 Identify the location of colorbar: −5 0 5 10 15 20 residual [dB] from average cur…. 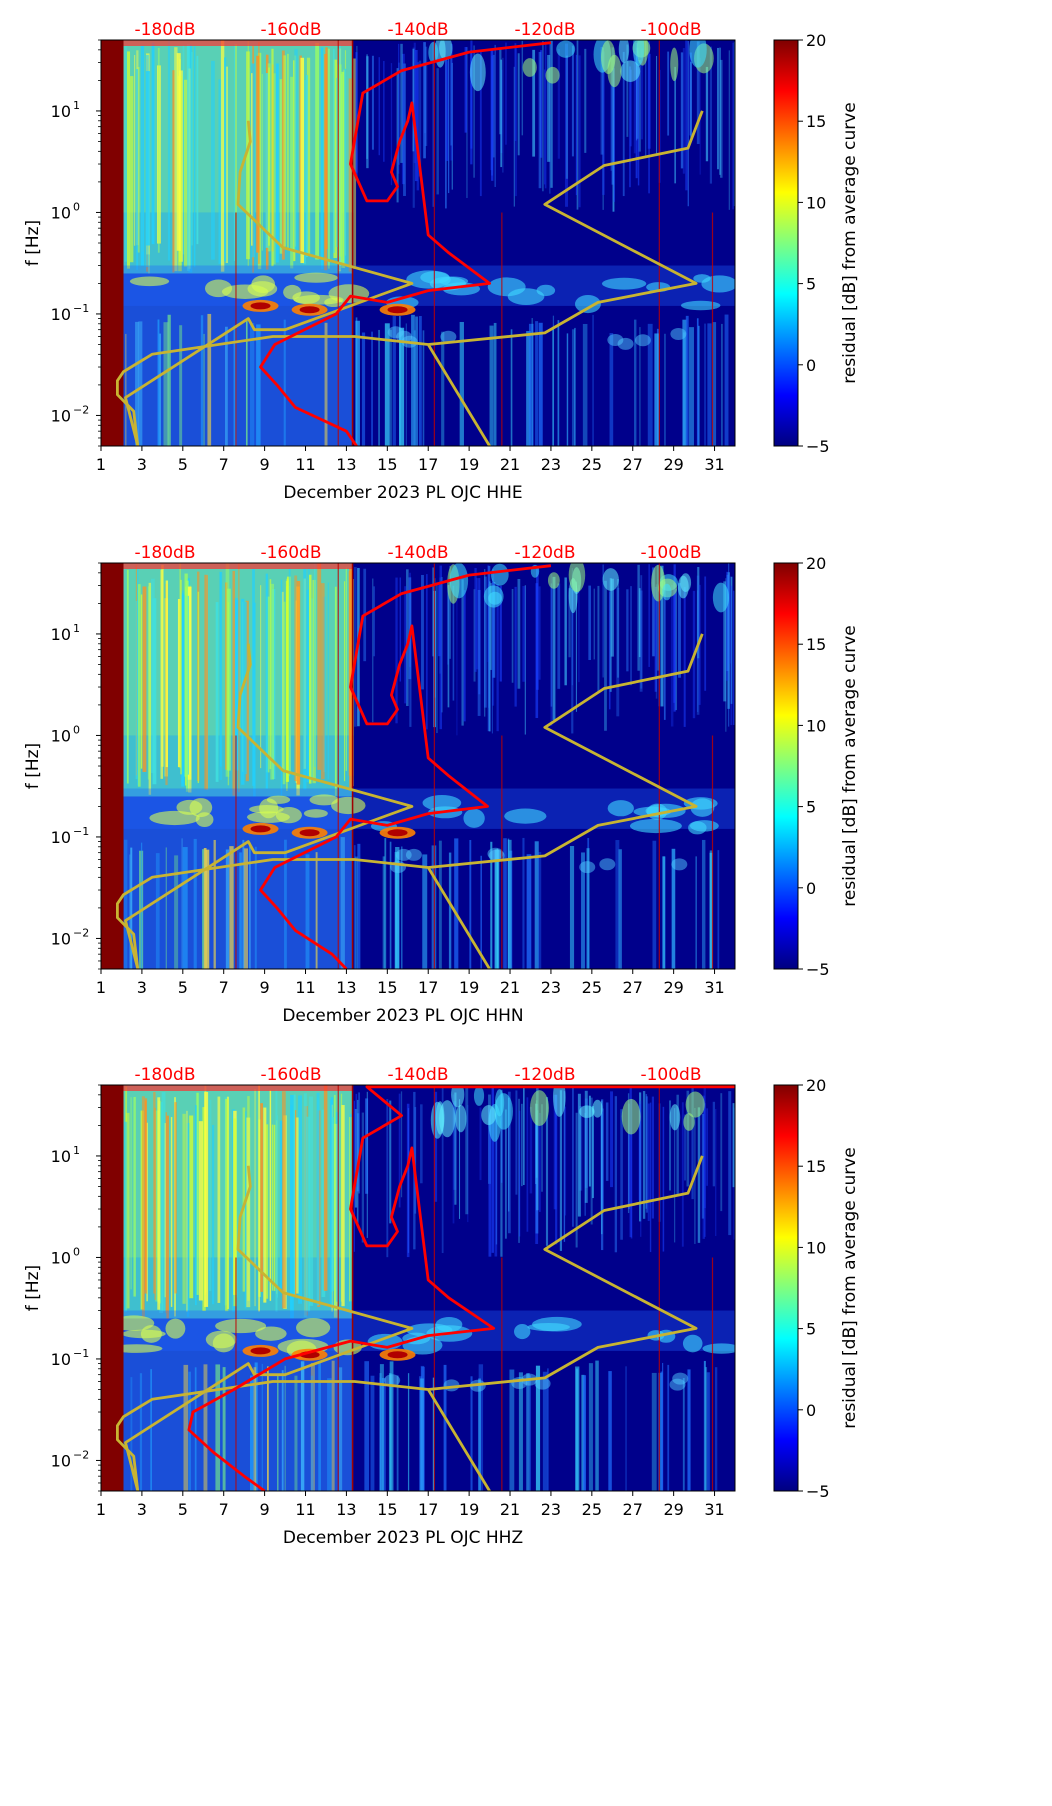
(816, 1288).